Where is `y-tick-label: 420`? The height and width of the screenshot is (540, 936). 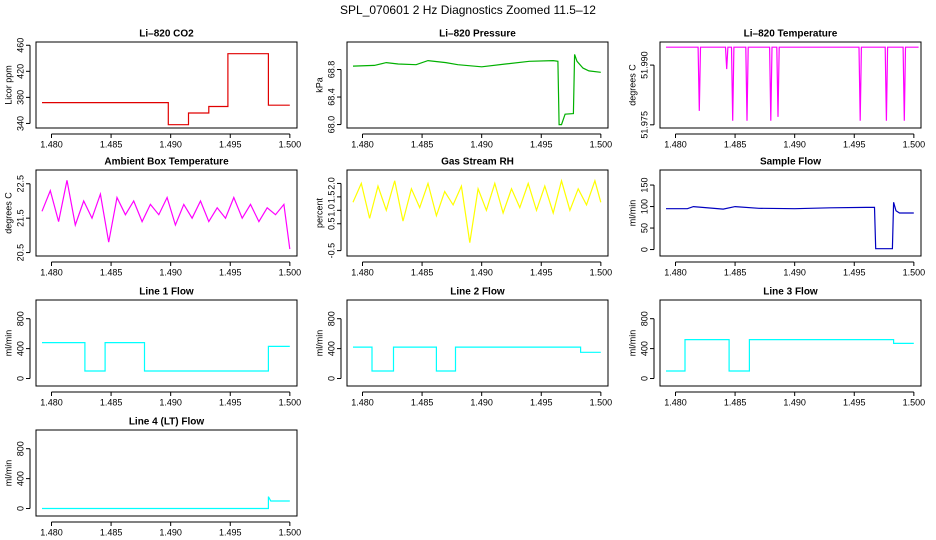 y-tick-label: 420 is located at coordinates (20, 71).